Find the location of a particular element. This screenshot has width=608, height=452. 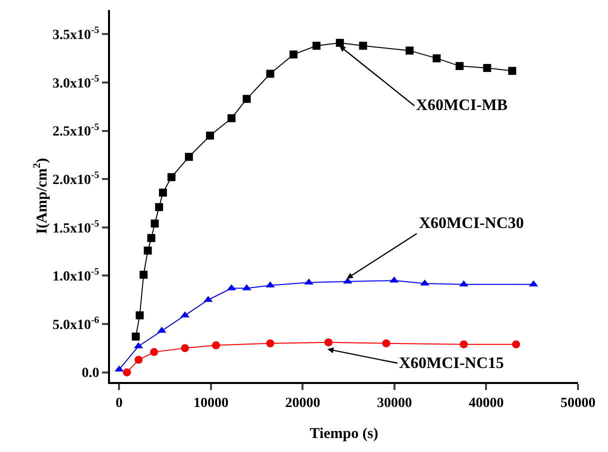

annotation: X60MCI-NC30 is located at coordinates (471, 223).